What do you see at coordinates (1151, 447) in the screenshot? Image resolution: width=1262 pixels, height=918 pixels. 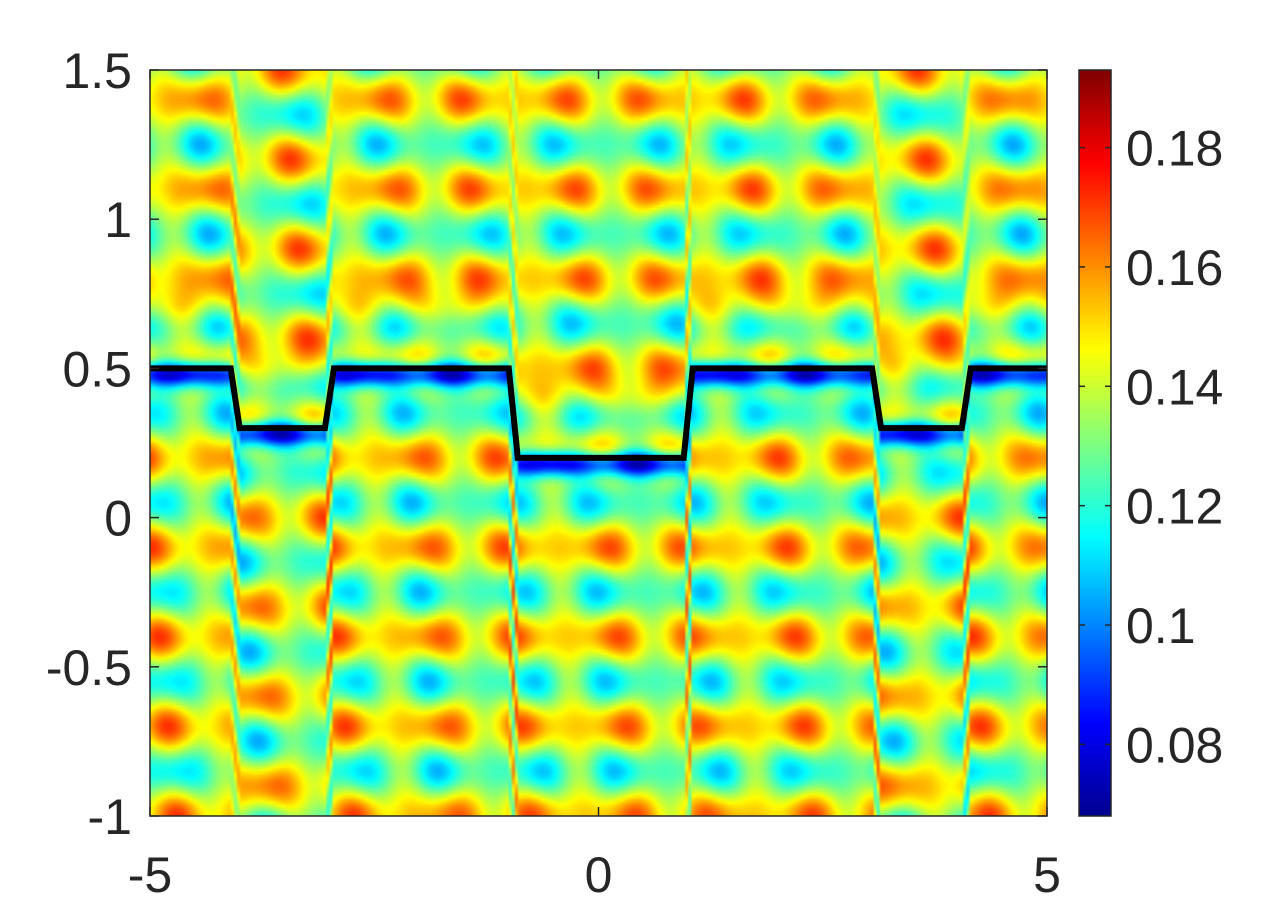 I see `colorbar-ticks: 0.08 0.1 0.12 0.14 0.16 0.18` at bounding box center [1151, 447].